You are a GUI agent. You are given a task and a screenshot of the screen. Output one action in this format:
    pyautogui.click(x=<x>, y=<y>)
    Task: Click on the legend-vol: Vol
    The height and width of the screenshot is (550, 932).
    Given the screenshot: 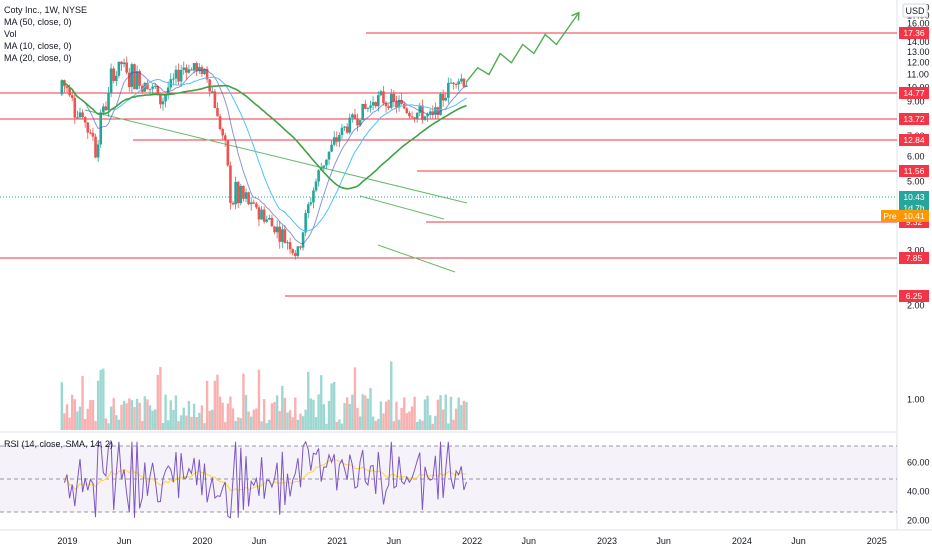 What is the action you would take?
    pyautogui.click(x=10, y=34)
    